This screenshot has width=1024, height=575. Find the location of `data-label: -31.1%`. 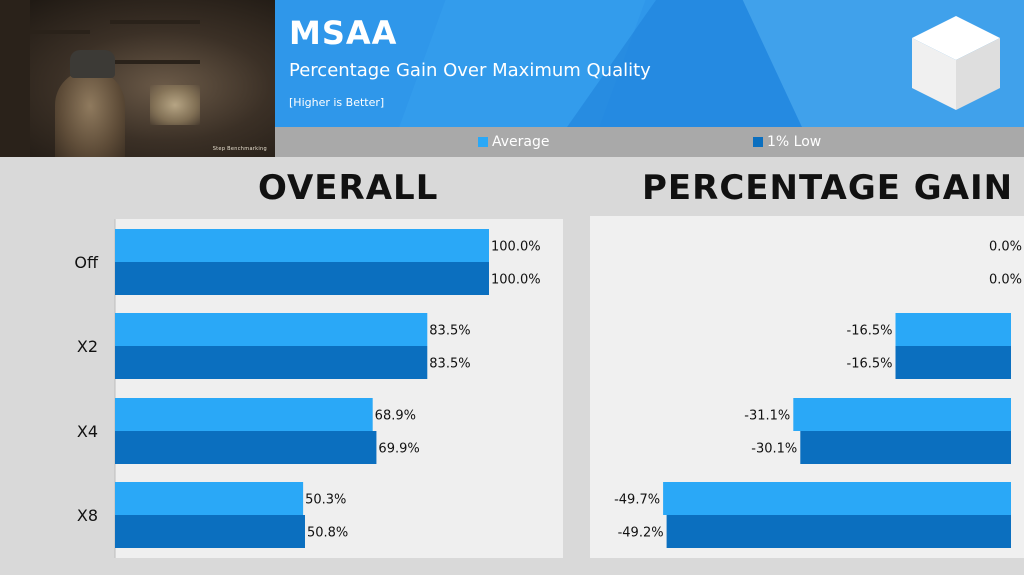

data-label: -31.1% is located at coordinates (767, 416).